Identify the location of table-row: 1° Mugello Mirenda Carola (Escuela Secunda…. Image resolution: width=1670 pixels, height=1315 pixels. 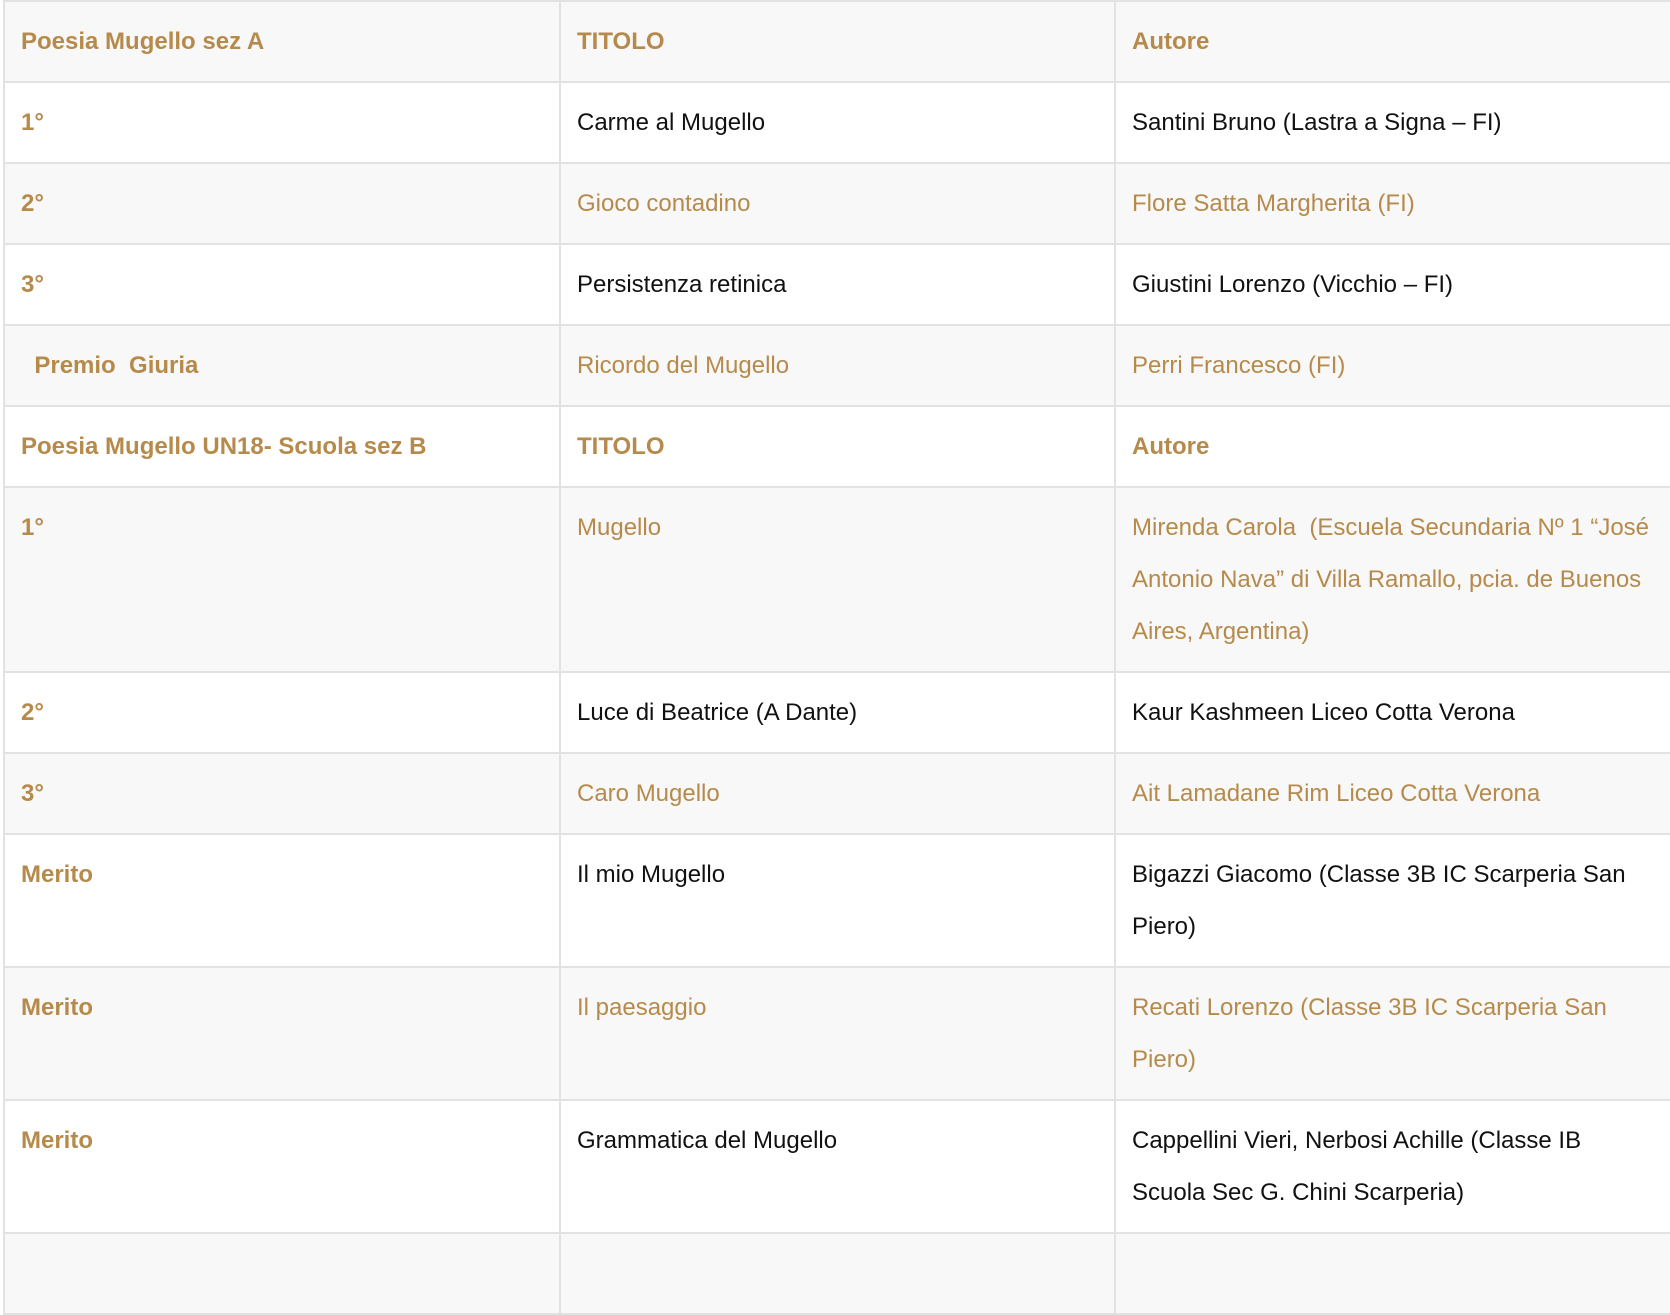
(836, 579).